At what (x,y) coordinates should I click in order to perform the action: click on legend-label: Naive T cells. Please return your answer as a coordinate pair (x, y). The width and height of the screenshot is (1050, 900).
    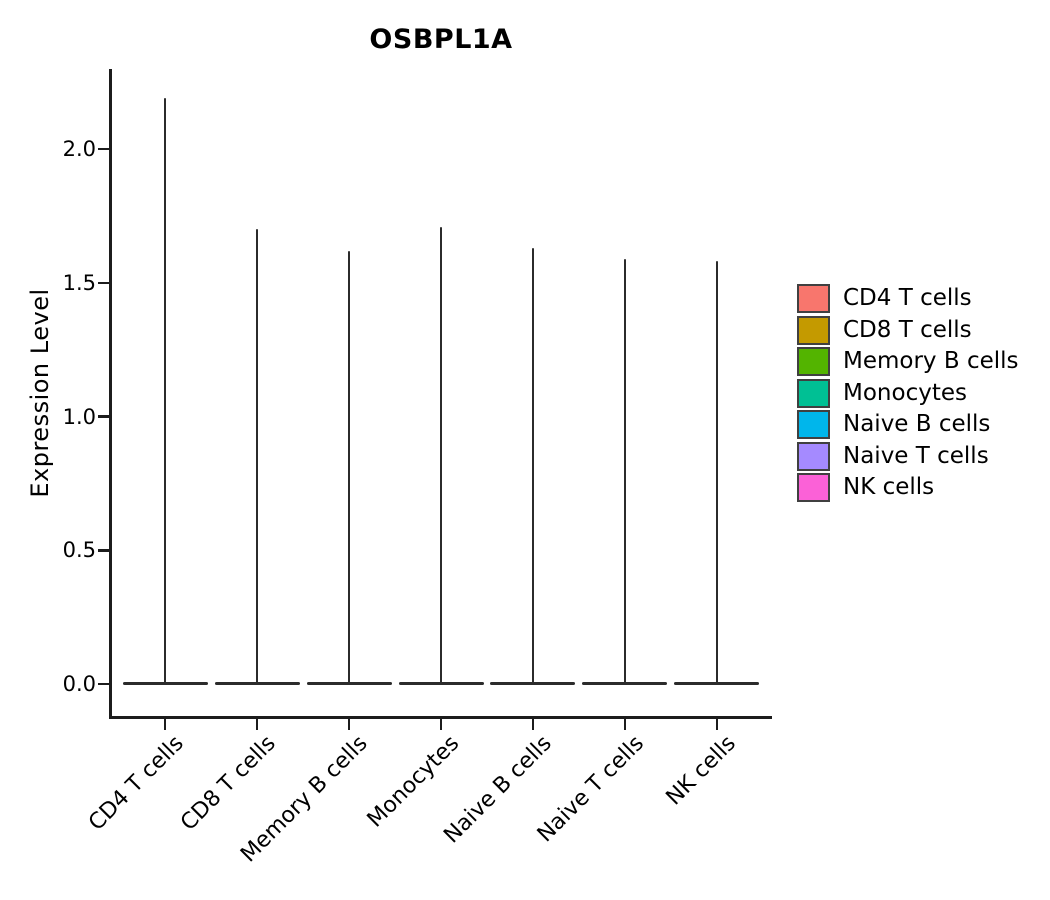
    Looking at the image, I should click on (916, 455).